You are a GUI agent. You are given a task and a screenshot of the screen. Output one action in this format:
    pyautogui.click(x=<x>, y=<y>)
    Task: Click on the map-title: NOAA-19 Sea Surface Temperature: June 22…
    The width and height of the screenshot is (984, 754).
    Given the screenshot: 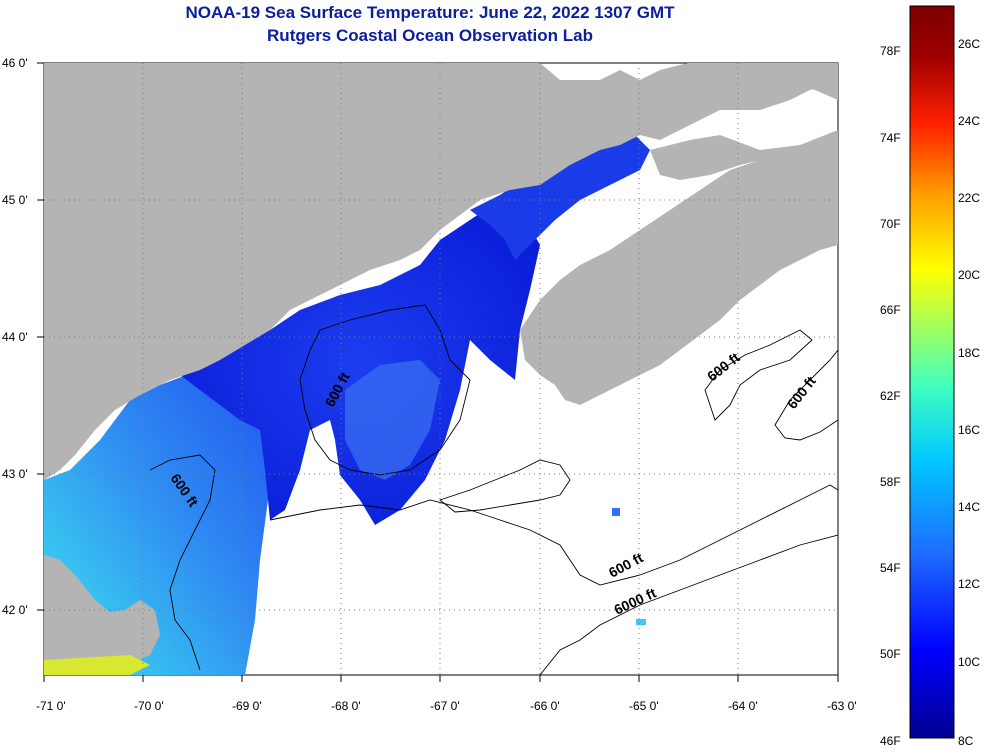 What is the action you would take?
    pyautogui.click(x=430, y=12)
    